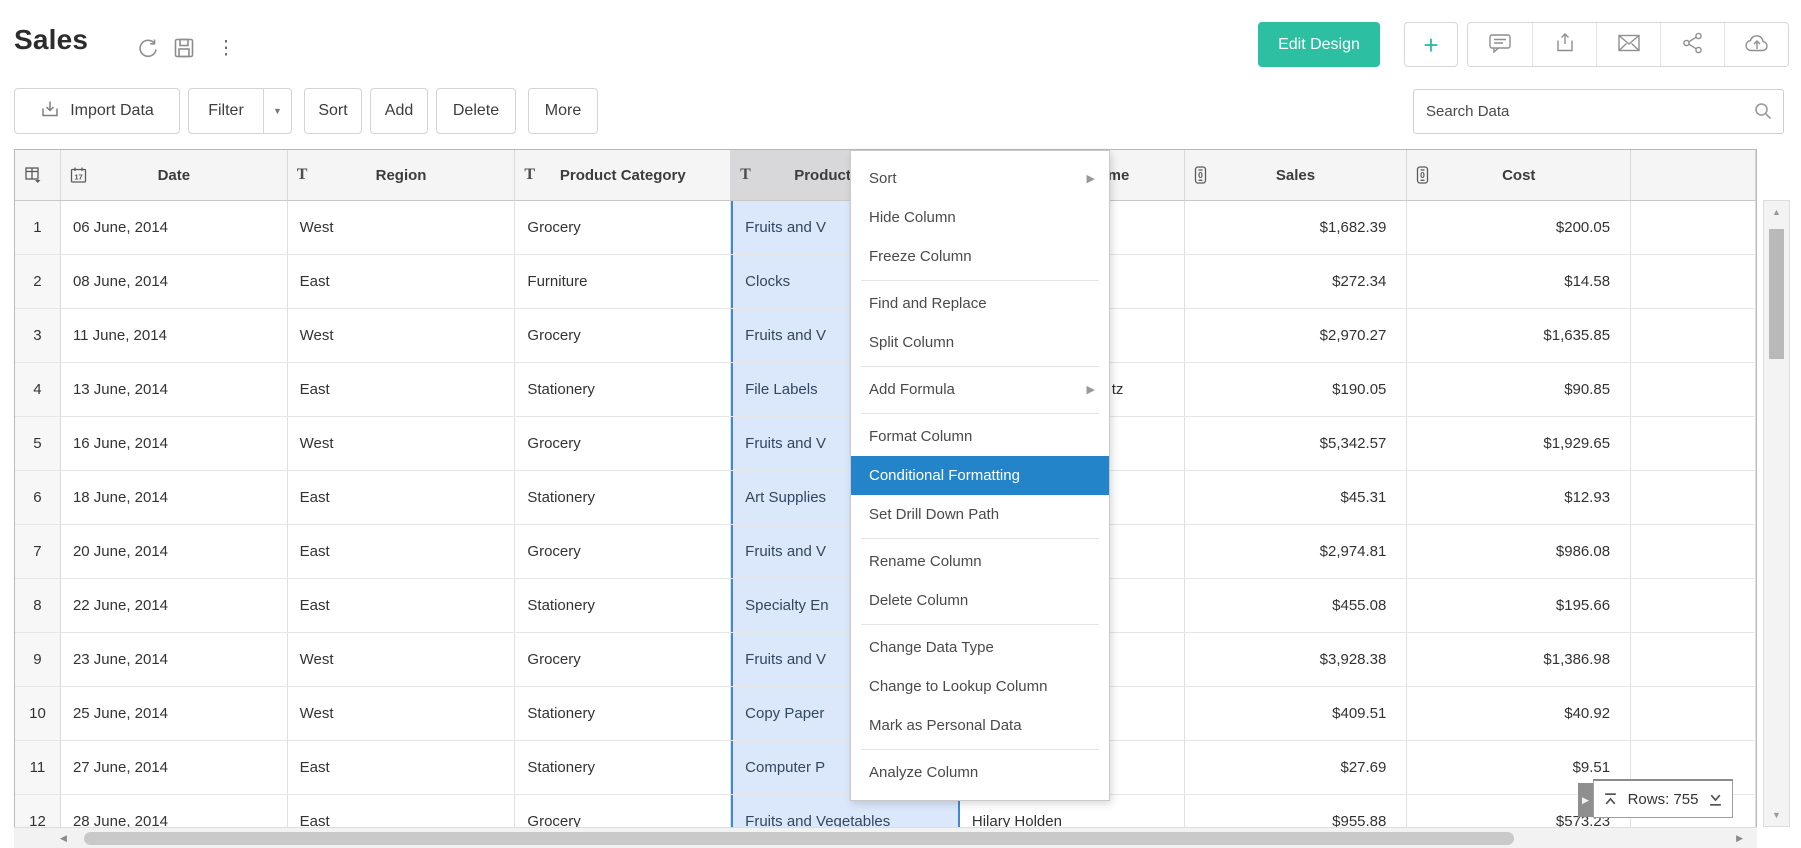 The height and width of the screenshot is (848, 1801). Describe the element at coordinates (399, 111) in the screenshot. I see `add-button: Add` at that location.